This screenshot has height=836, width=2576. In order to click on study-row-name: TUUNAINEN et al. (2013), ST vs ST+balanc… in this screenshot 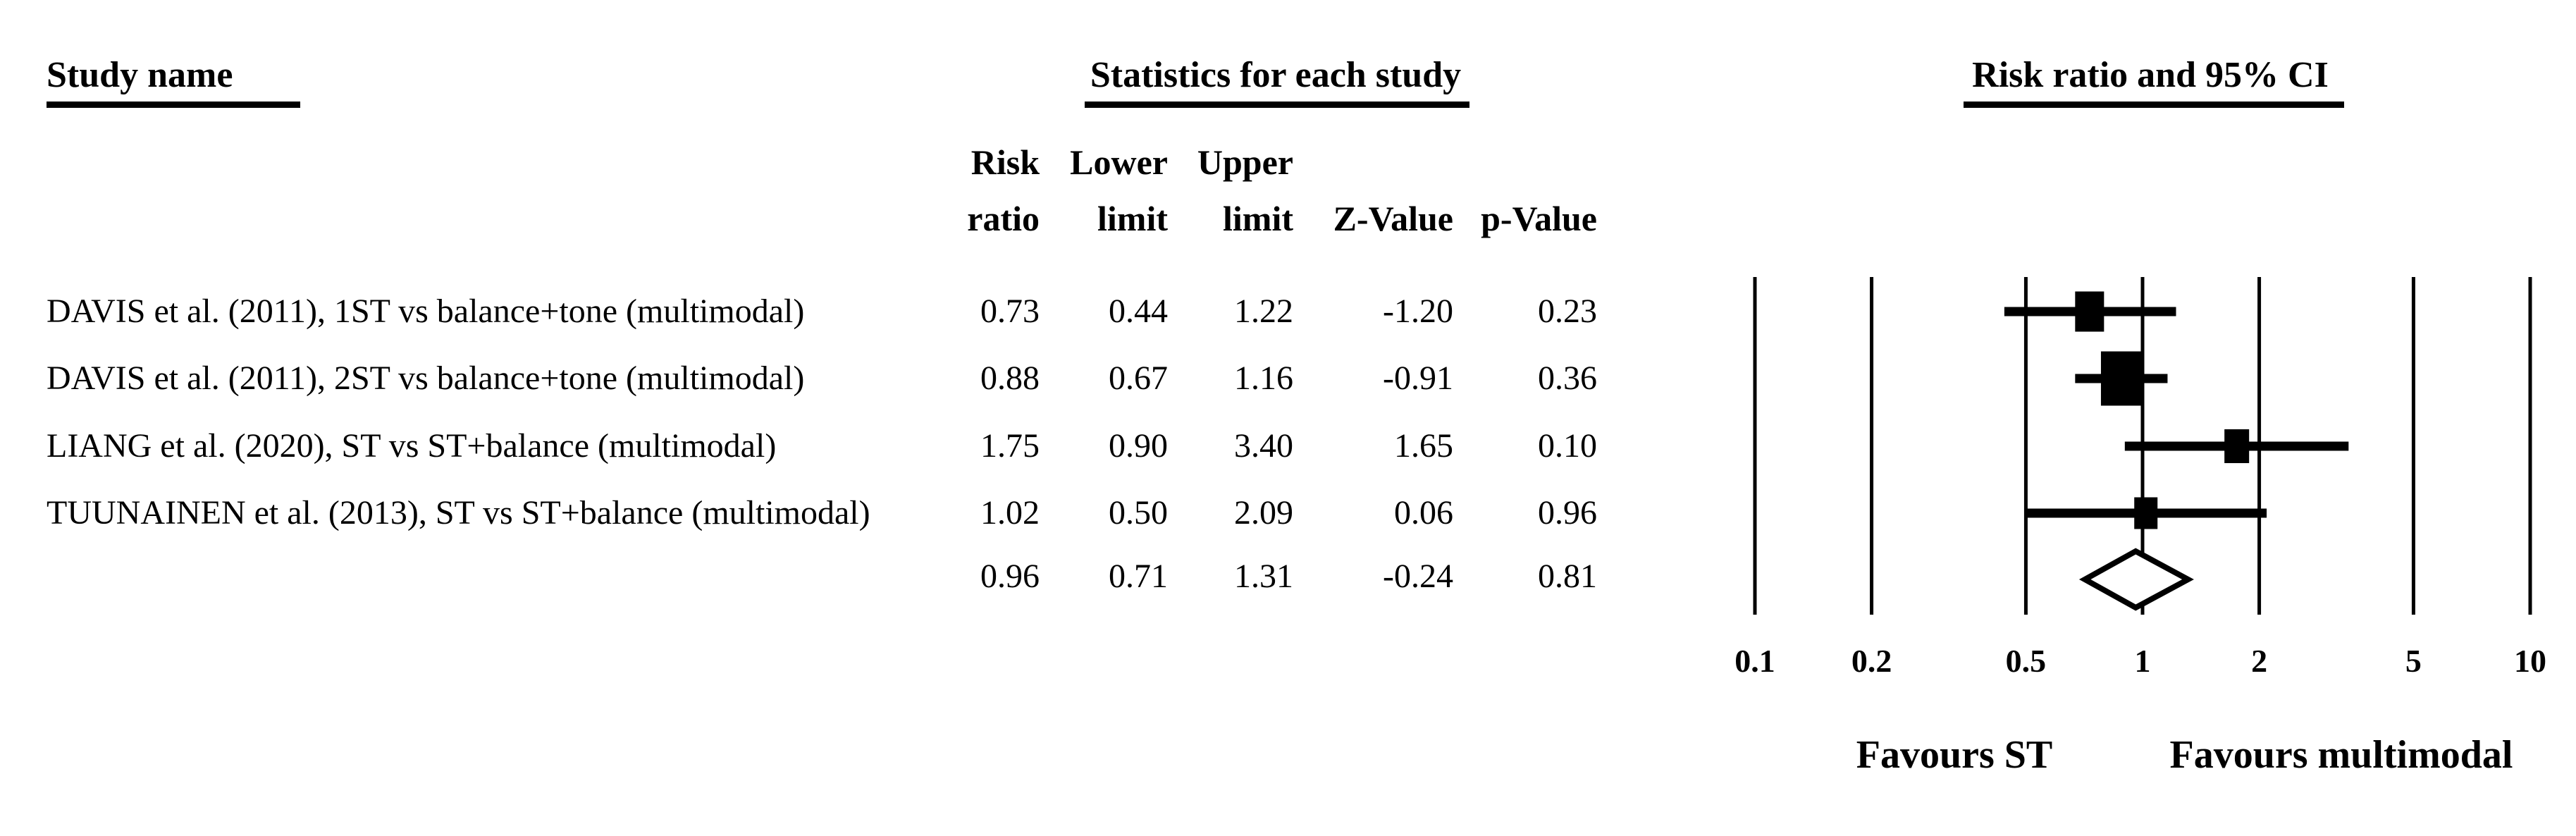, I will do `click(459, 512)`.